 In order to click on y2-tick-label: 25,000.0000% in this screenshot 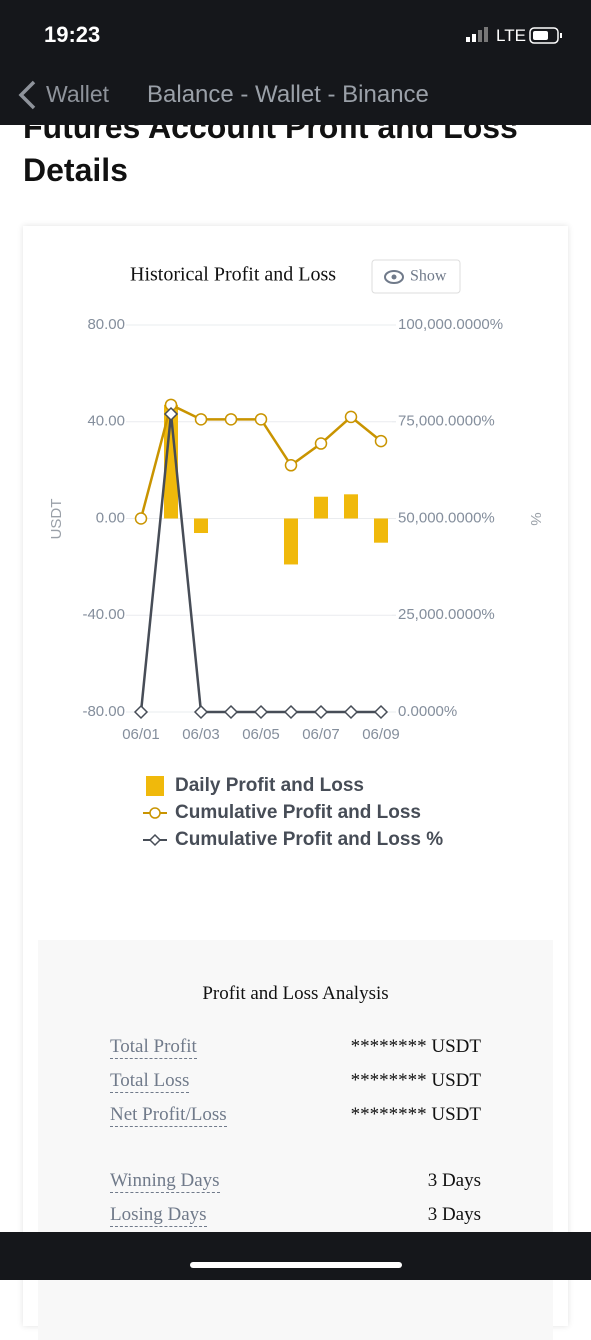, I will do `click(446, 614)`.